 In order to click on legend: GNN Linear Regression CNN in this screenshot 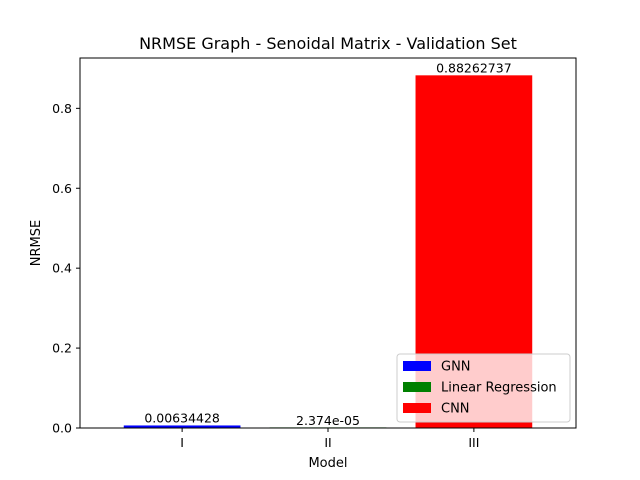, I will do `click(483, 388)`.